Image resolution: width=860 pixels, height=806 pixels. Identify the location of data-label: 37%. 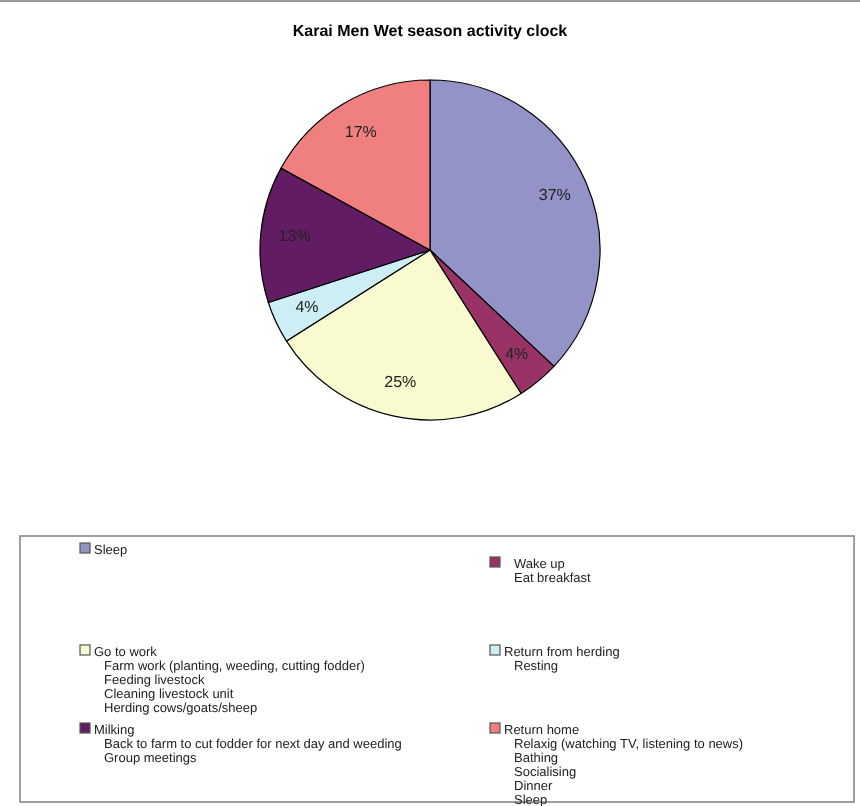
(554, 195).